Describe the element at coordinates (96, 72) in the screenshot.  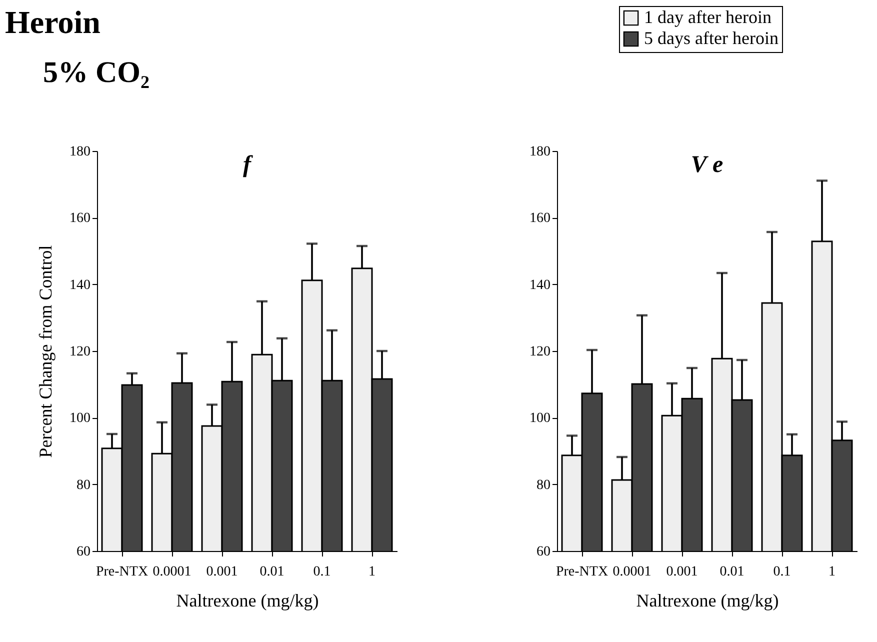
I see `text: 5% CO₂` at that location.